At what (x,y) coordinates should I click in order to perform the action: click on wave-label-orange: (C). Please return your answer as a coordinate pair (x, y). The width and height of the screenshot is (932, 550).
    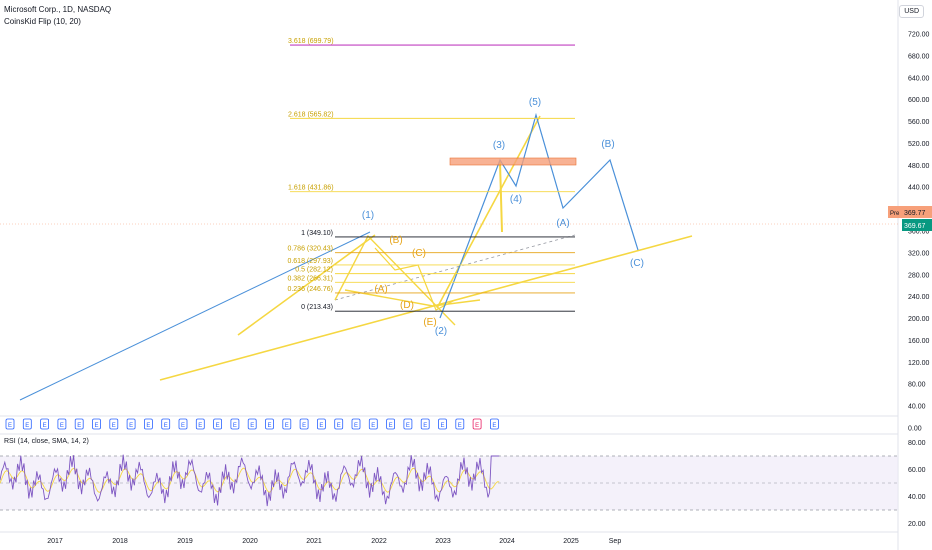
    Looking at the image, I should click on (419, 253).